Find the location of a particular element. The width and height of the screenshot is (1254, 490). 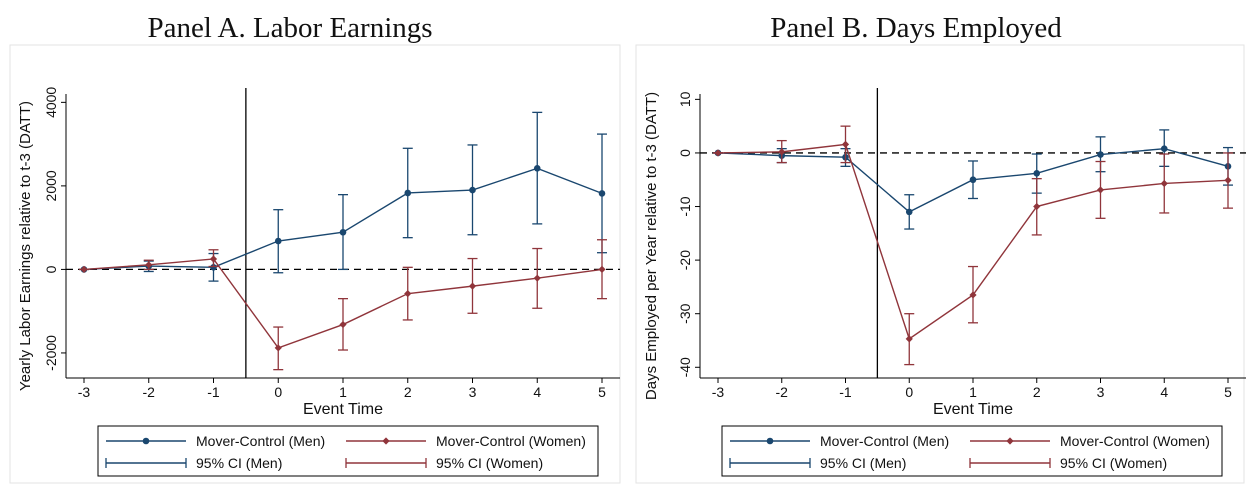

panel-a-title: Panel A. Labor Earnings is located at coordinates (290, 28).